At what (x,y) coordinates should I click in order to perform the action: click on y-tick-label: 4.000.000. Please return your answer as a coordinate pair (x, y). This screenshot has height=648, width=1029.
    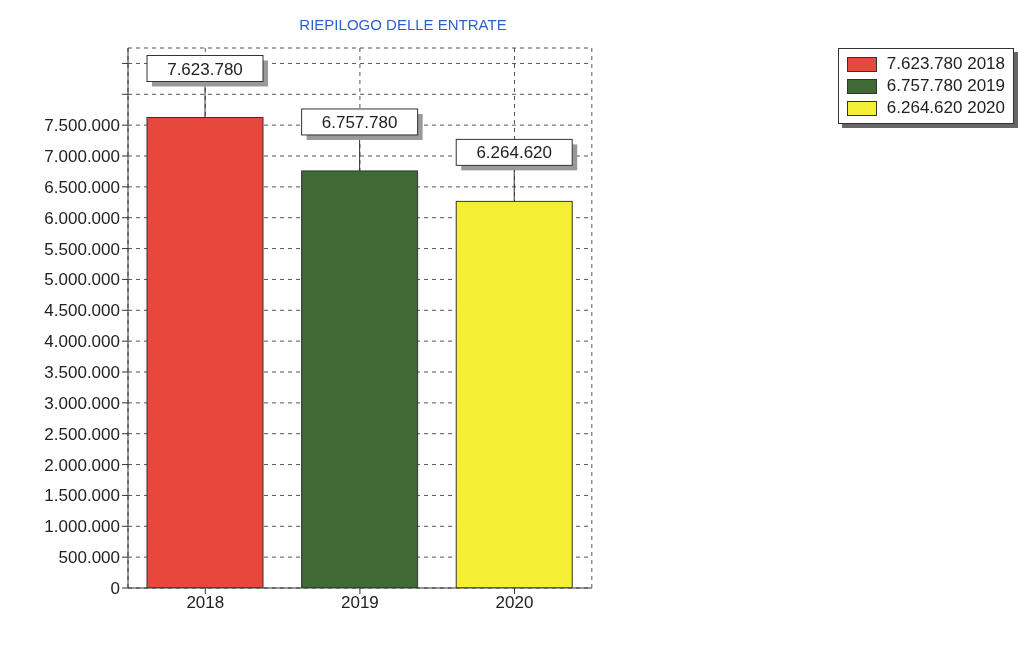
    Looking at the image, I should click on (82, 342).